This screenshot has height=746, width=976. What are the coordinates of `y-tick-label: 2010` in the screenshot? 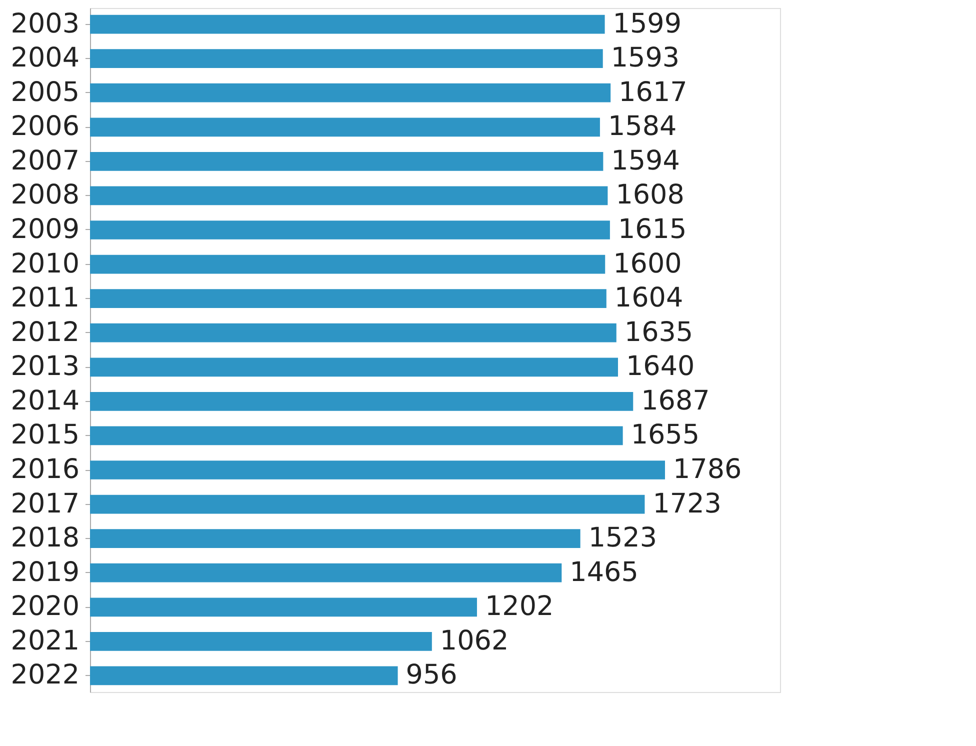 It's located at (45, 264).